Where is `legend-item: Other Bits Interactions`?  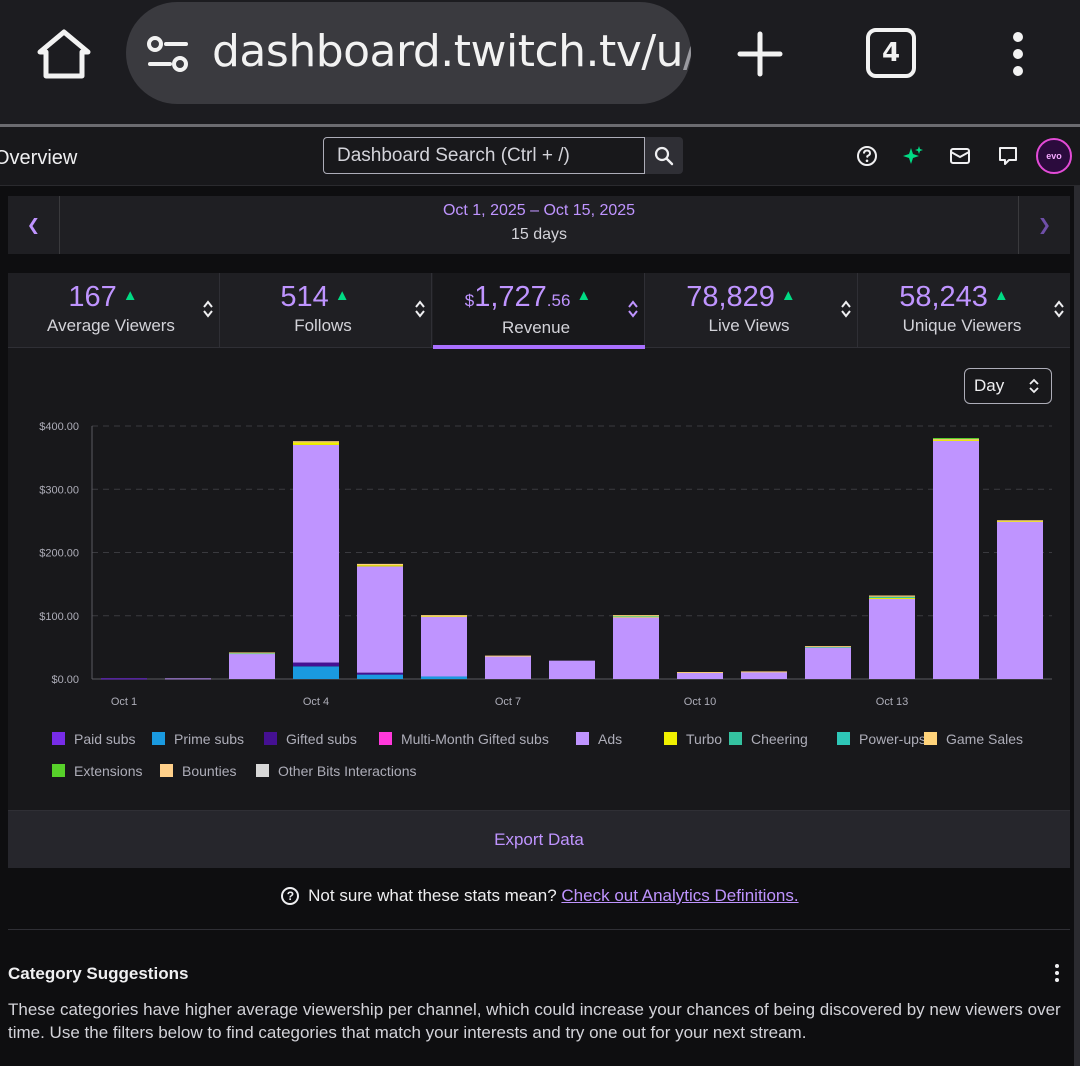
legend-item: Other Bits Interactions is located at coordinates (336, 771).